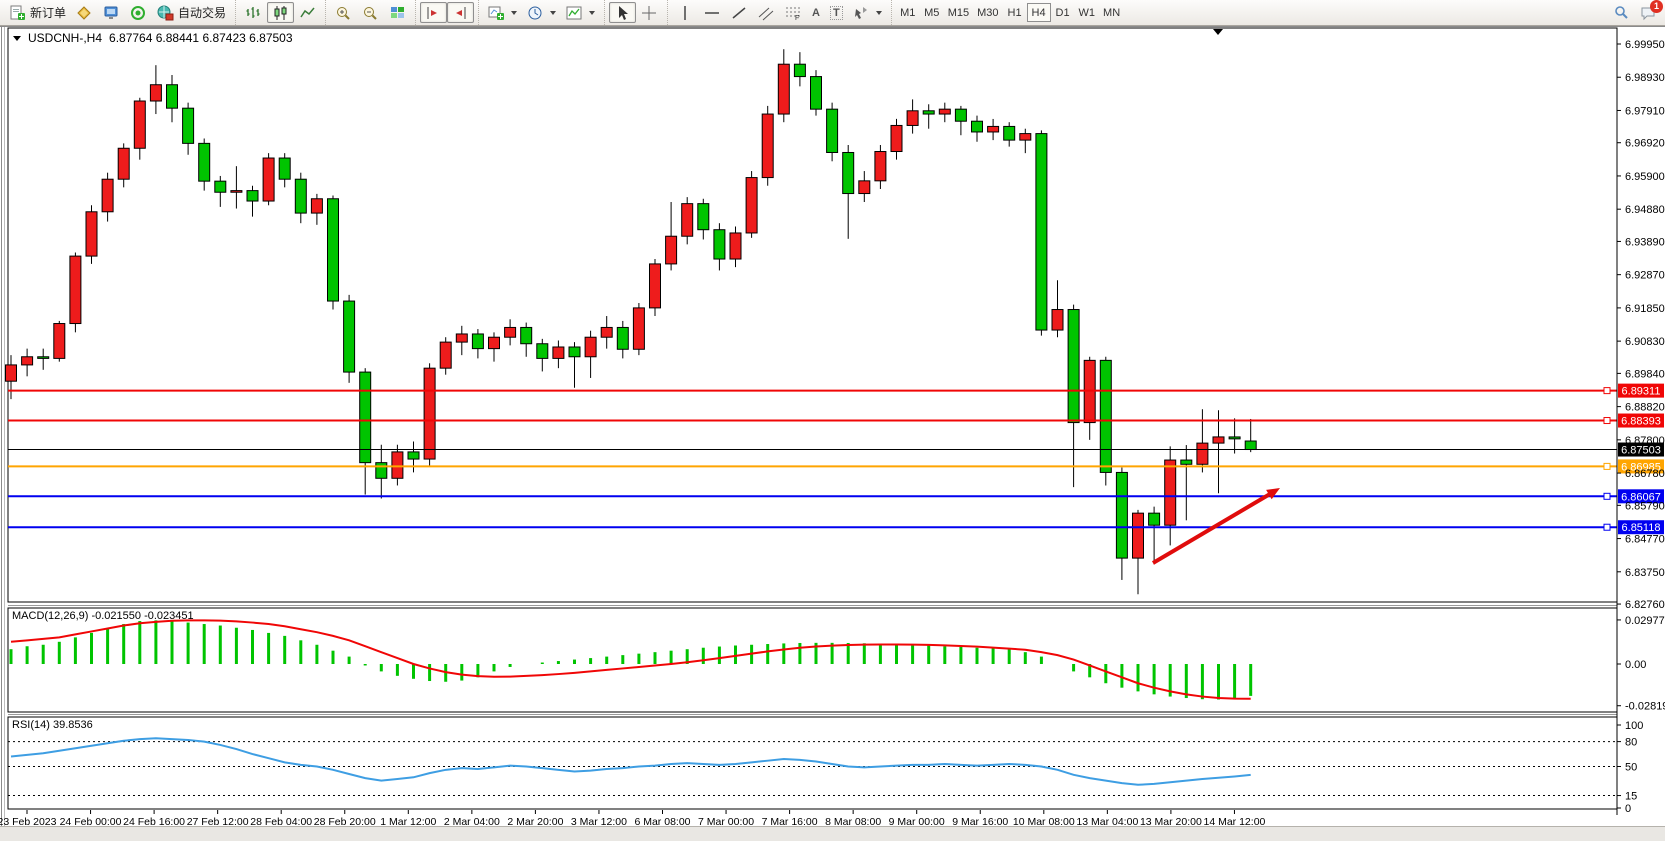  I want to click on zoom-out-button, so click(370, 12).